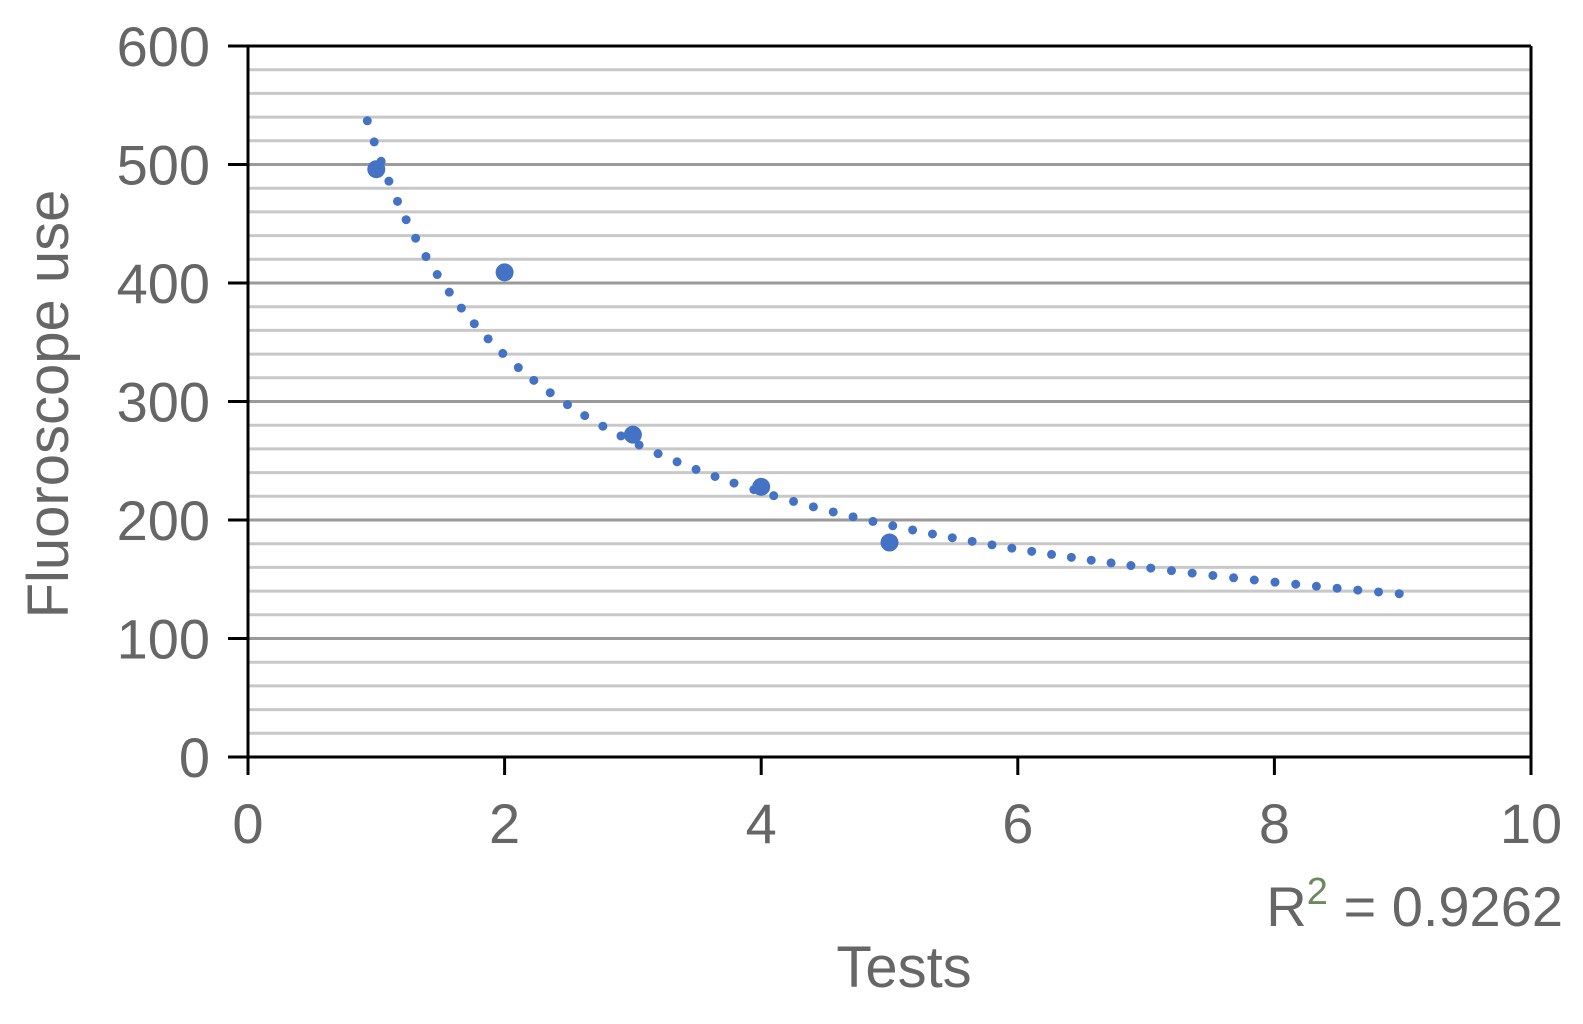 Image resolution: width=1583 pixels, height=1024 pixels. Describe the element at coordinates (247, 823) in the screenshot. I see `x-tick-label: 0` at that location.